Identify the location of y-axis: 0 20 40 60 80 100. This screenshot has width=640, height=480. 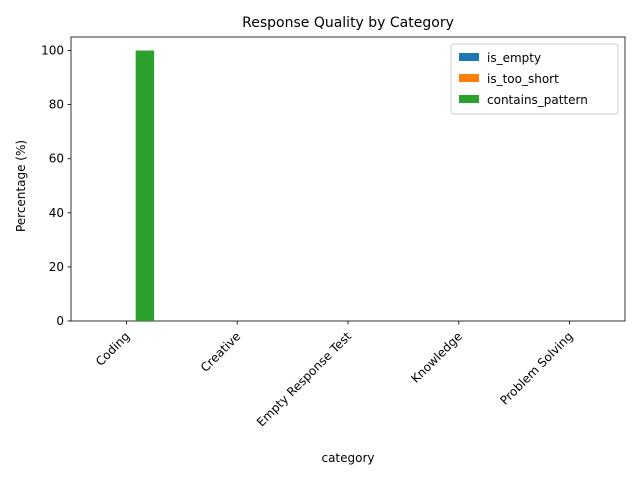
(56, 186).